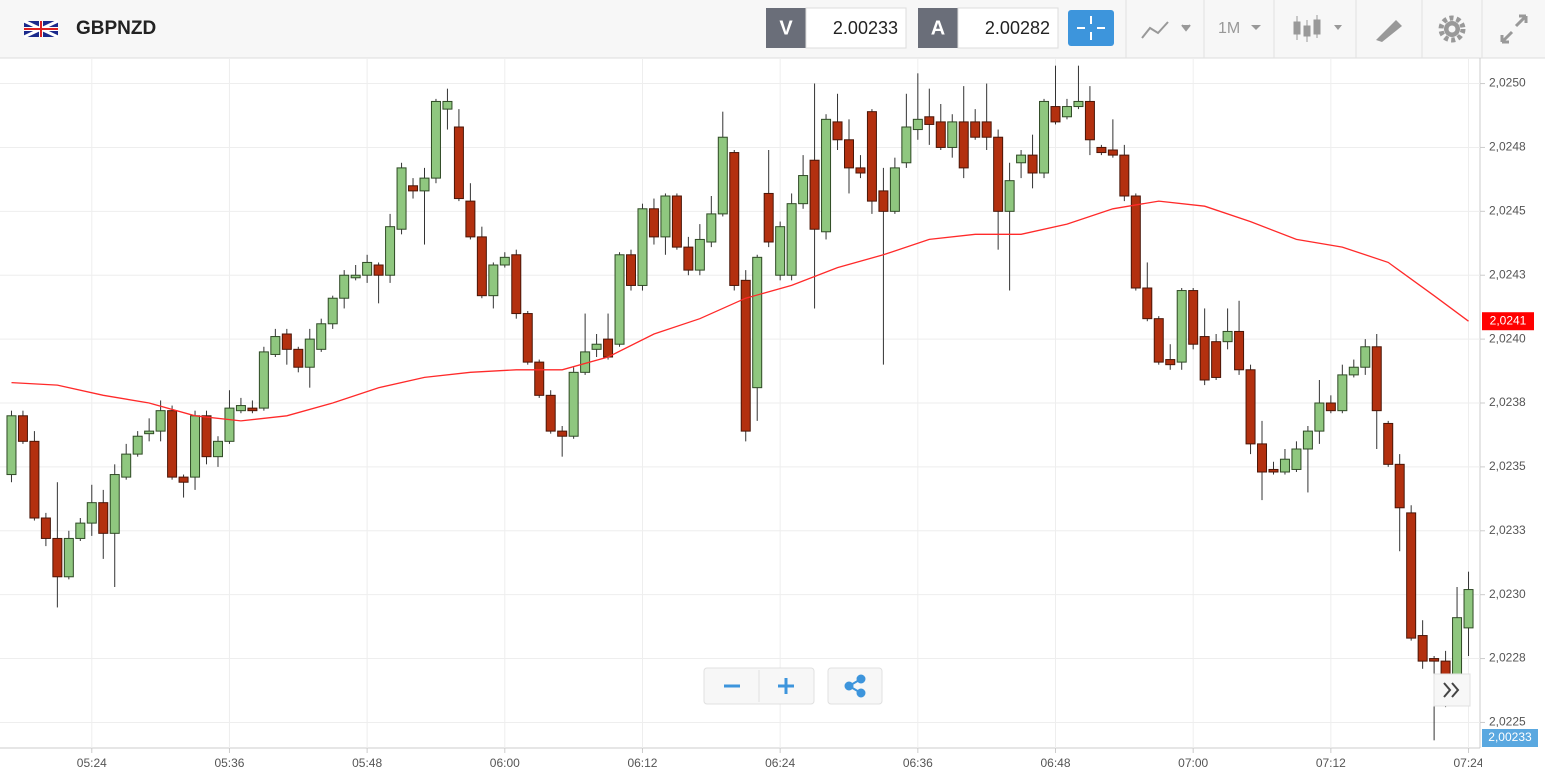 This screenshot has height=784, width=1545. What do you see at coordinates (1469, 763) in the screenshot?
I see `x-tick-label: 07:24` at bounding box center [1469, 763].